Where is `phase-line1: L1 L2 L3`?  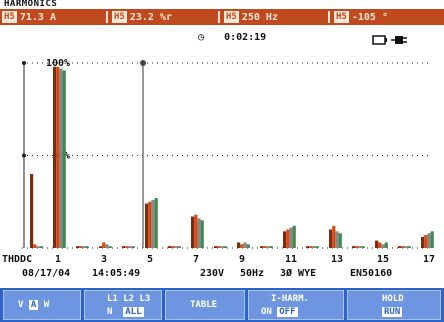
phase-line1: L1 L2 L3 is located at coordinates (129, 299).